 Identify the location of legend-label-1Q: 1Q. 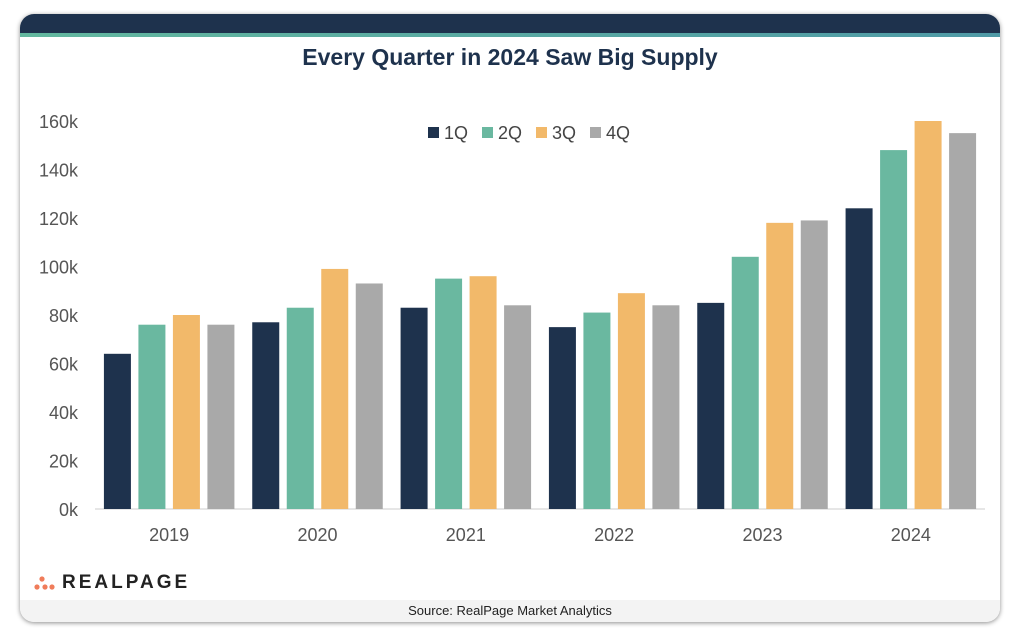
(456, 133).